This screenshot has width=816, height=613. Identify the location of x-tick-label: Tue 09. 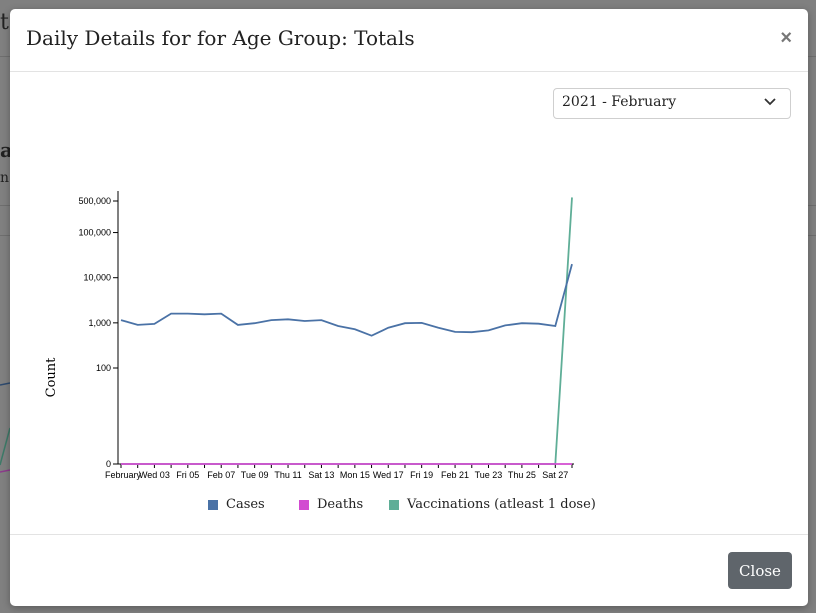
(255, 475).